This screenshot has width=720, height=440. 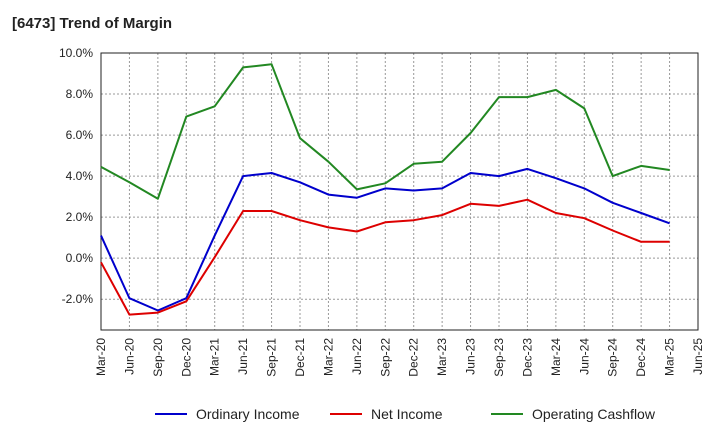 What do you see at coordinates (499, 357) in the screenshot?
I see `x-tick-label: Sep-23` at bounding box center [499, 357].